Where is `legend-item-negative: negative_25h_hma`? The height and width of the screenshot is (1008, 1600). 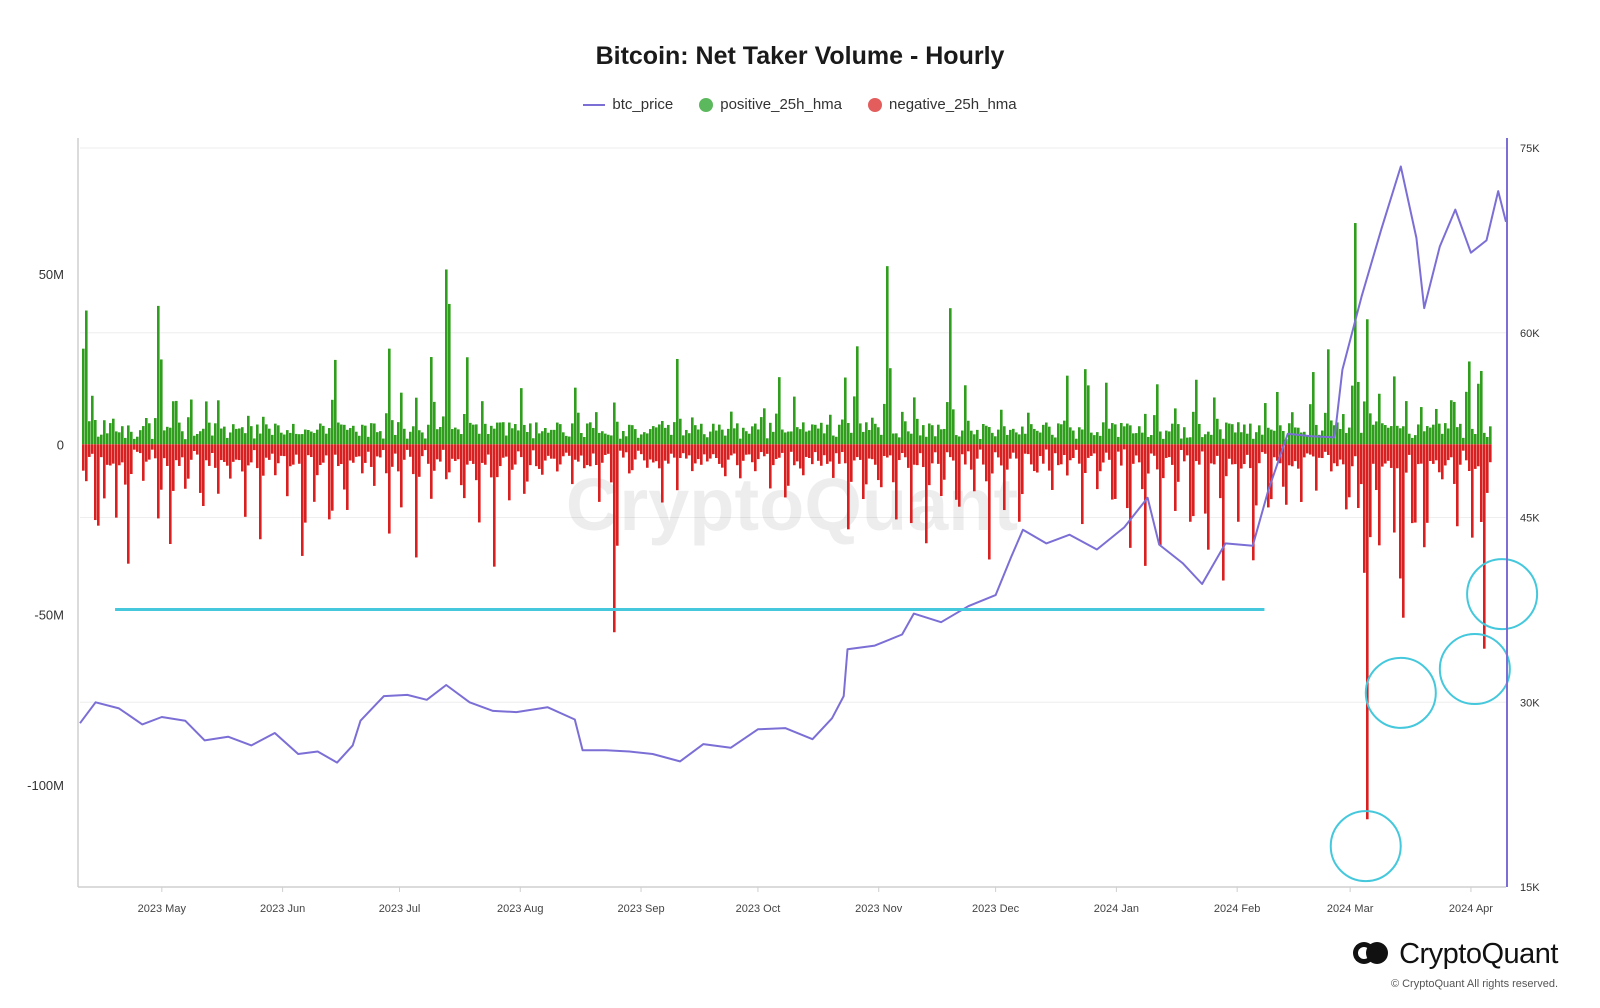 legend-item-negative: negative_25h_hma is located at coordinates (942, 104).